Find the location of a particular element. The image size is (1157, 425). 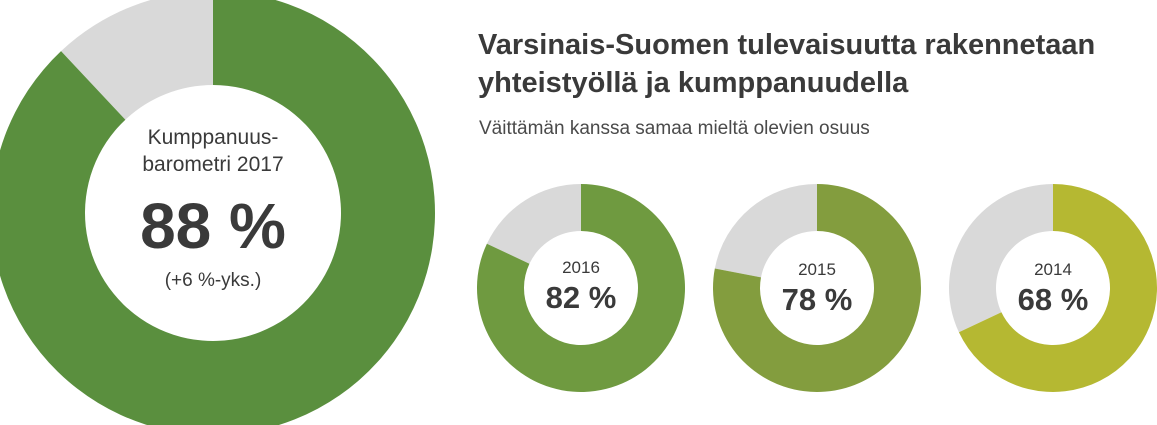

donut-2016-value-segment is located at coordinates (581, 288).